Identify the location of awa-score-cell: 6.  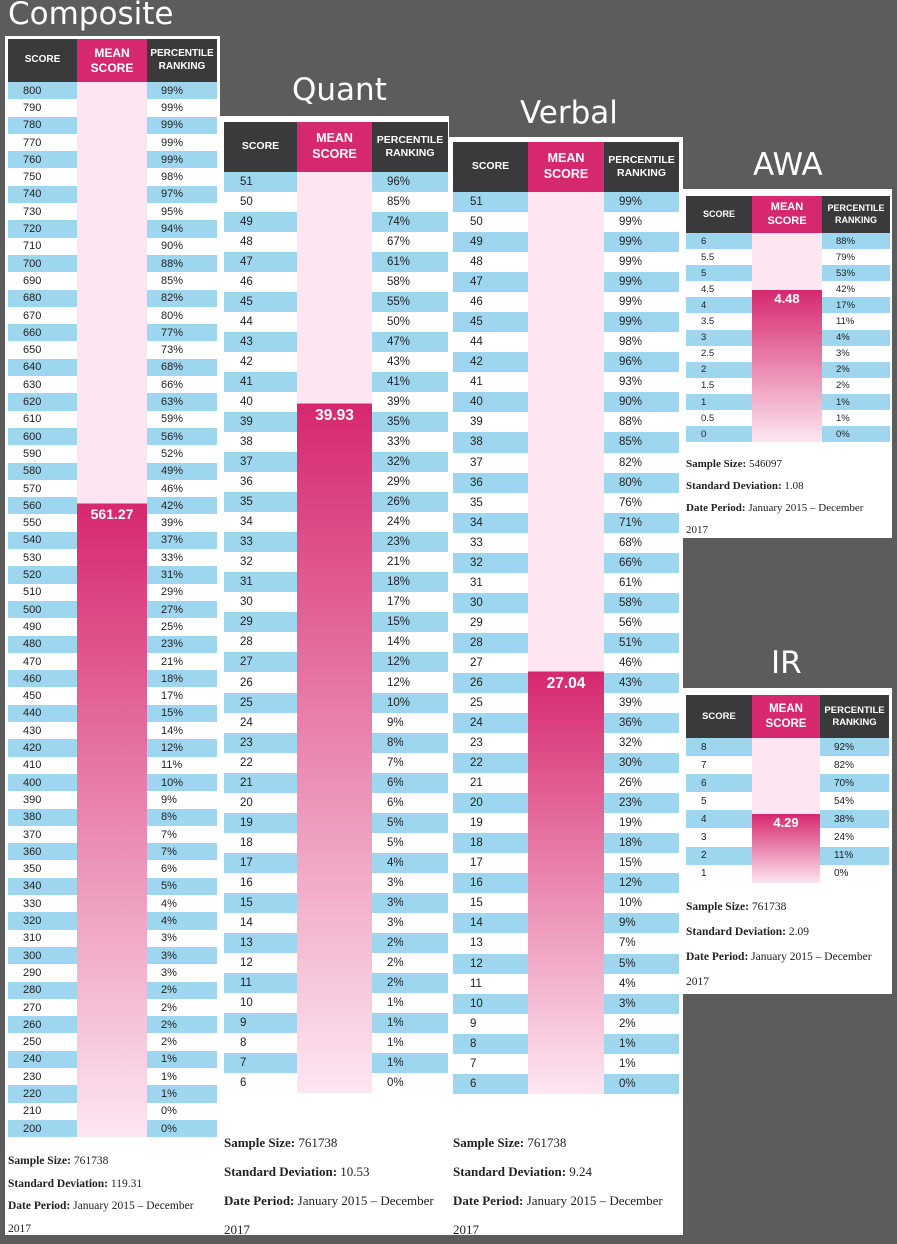
(704, 241).